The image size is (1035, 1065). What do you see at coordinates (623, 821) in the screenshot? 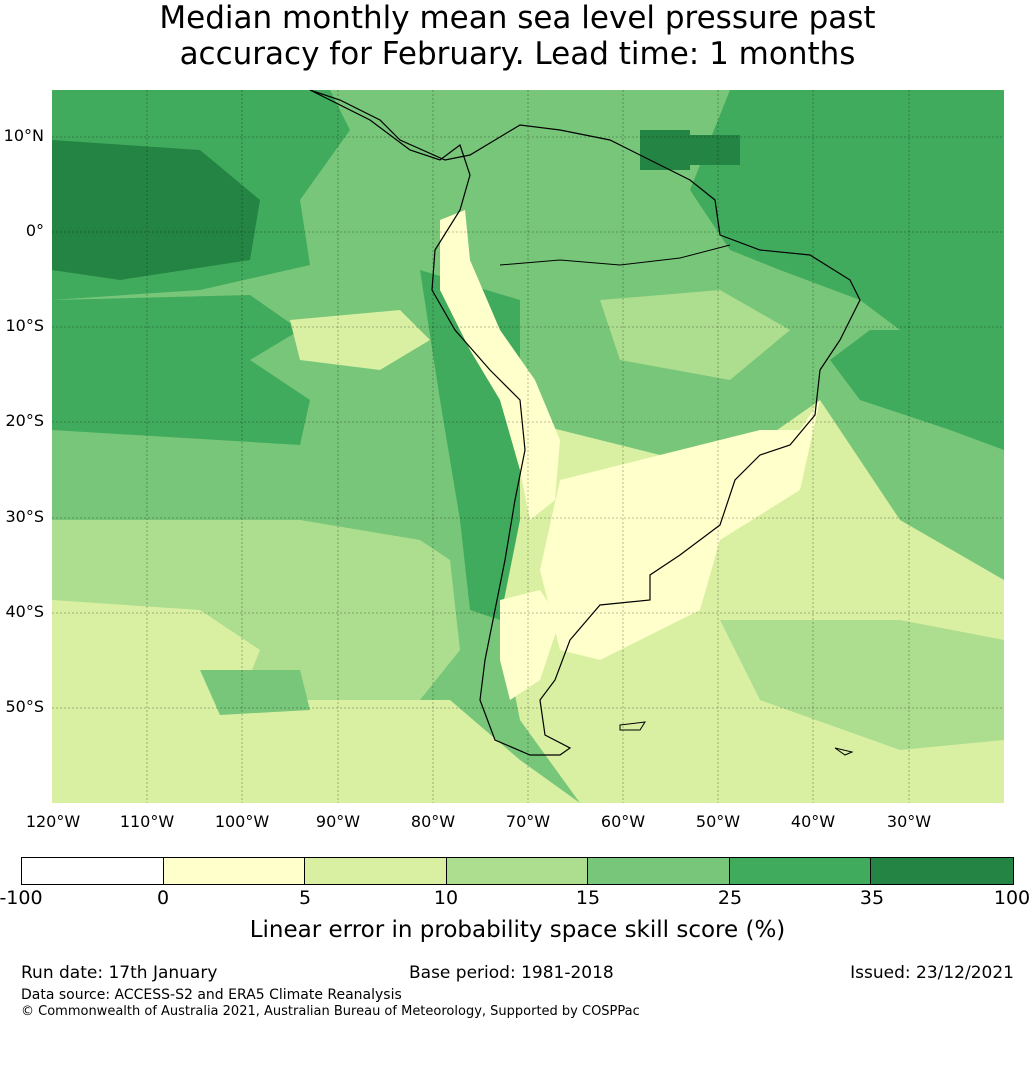
I see `lon-label-60w: 60°W` at bounding box center [623, 821].